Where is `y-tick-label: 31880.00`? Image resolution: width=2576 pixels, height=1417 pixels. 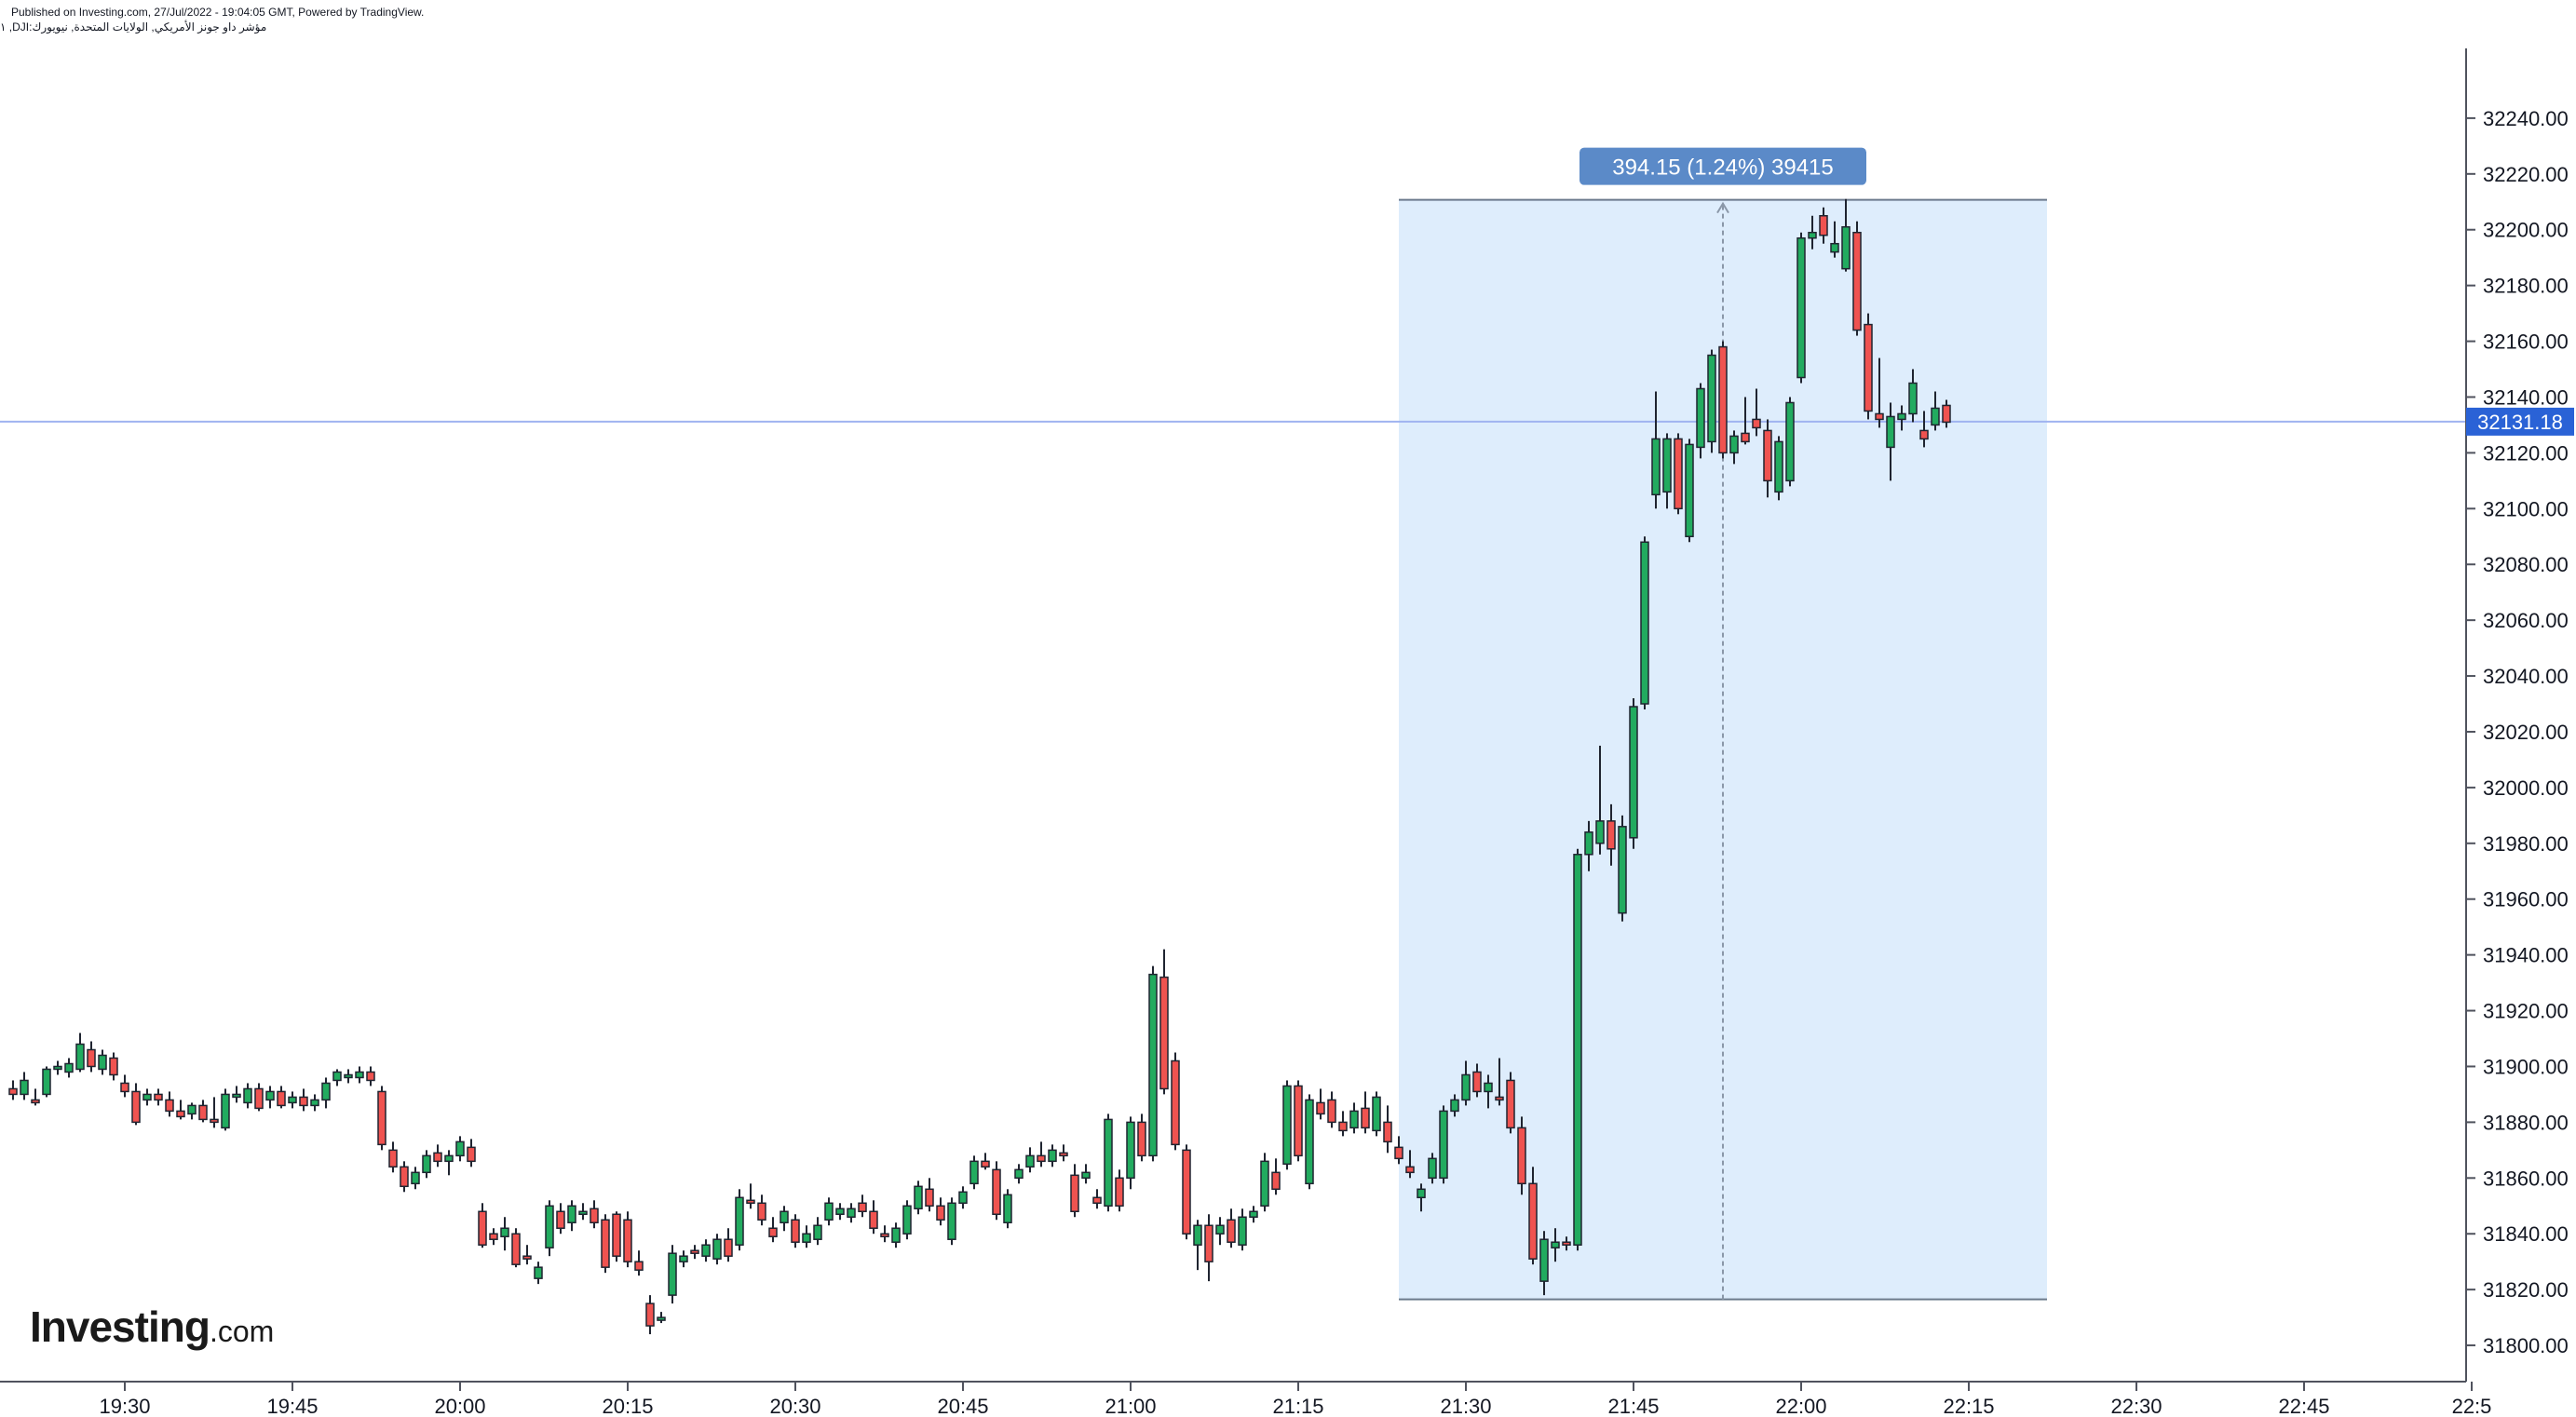 y-tick-label: 31880.00 is located at coordinates (2526, 1122).